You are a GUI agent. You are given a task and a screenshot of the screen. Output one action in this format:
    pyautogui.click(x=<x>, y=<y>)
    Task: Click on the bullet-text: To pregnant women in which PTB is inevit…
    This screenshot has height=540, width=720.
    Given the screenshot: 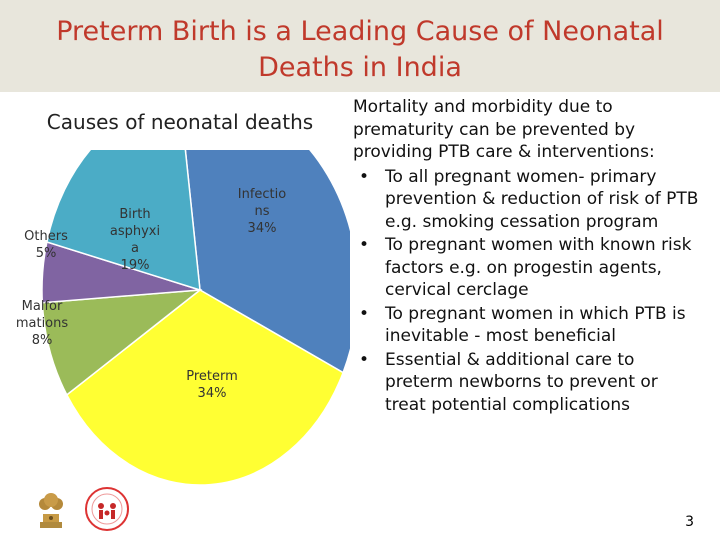 What is the action you would take?
    pyautogui.click(x=535, y=325)
    